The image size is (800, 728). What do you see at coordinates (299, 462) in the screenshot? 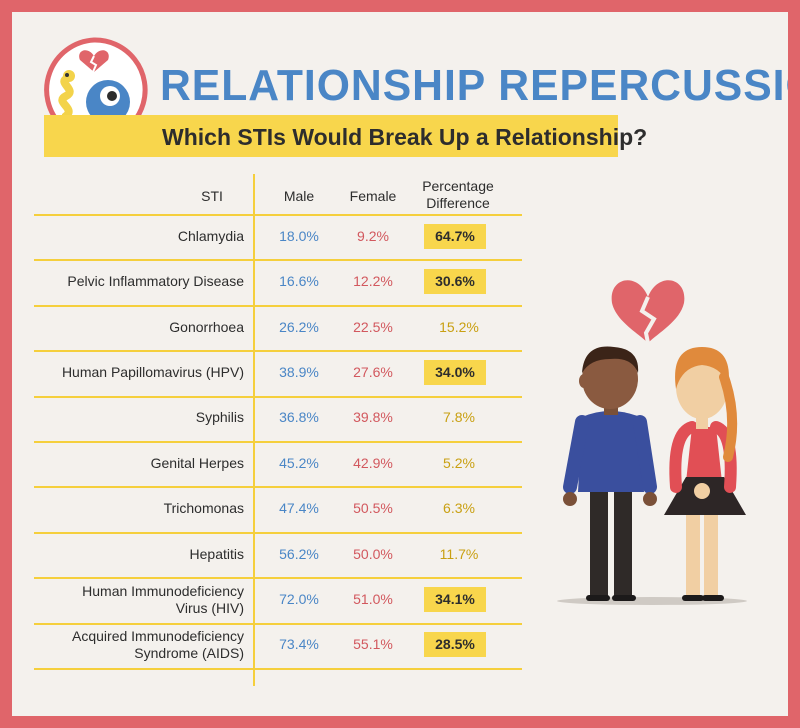
I see `male-value: 45.2%` at bounding box center [299, 462].